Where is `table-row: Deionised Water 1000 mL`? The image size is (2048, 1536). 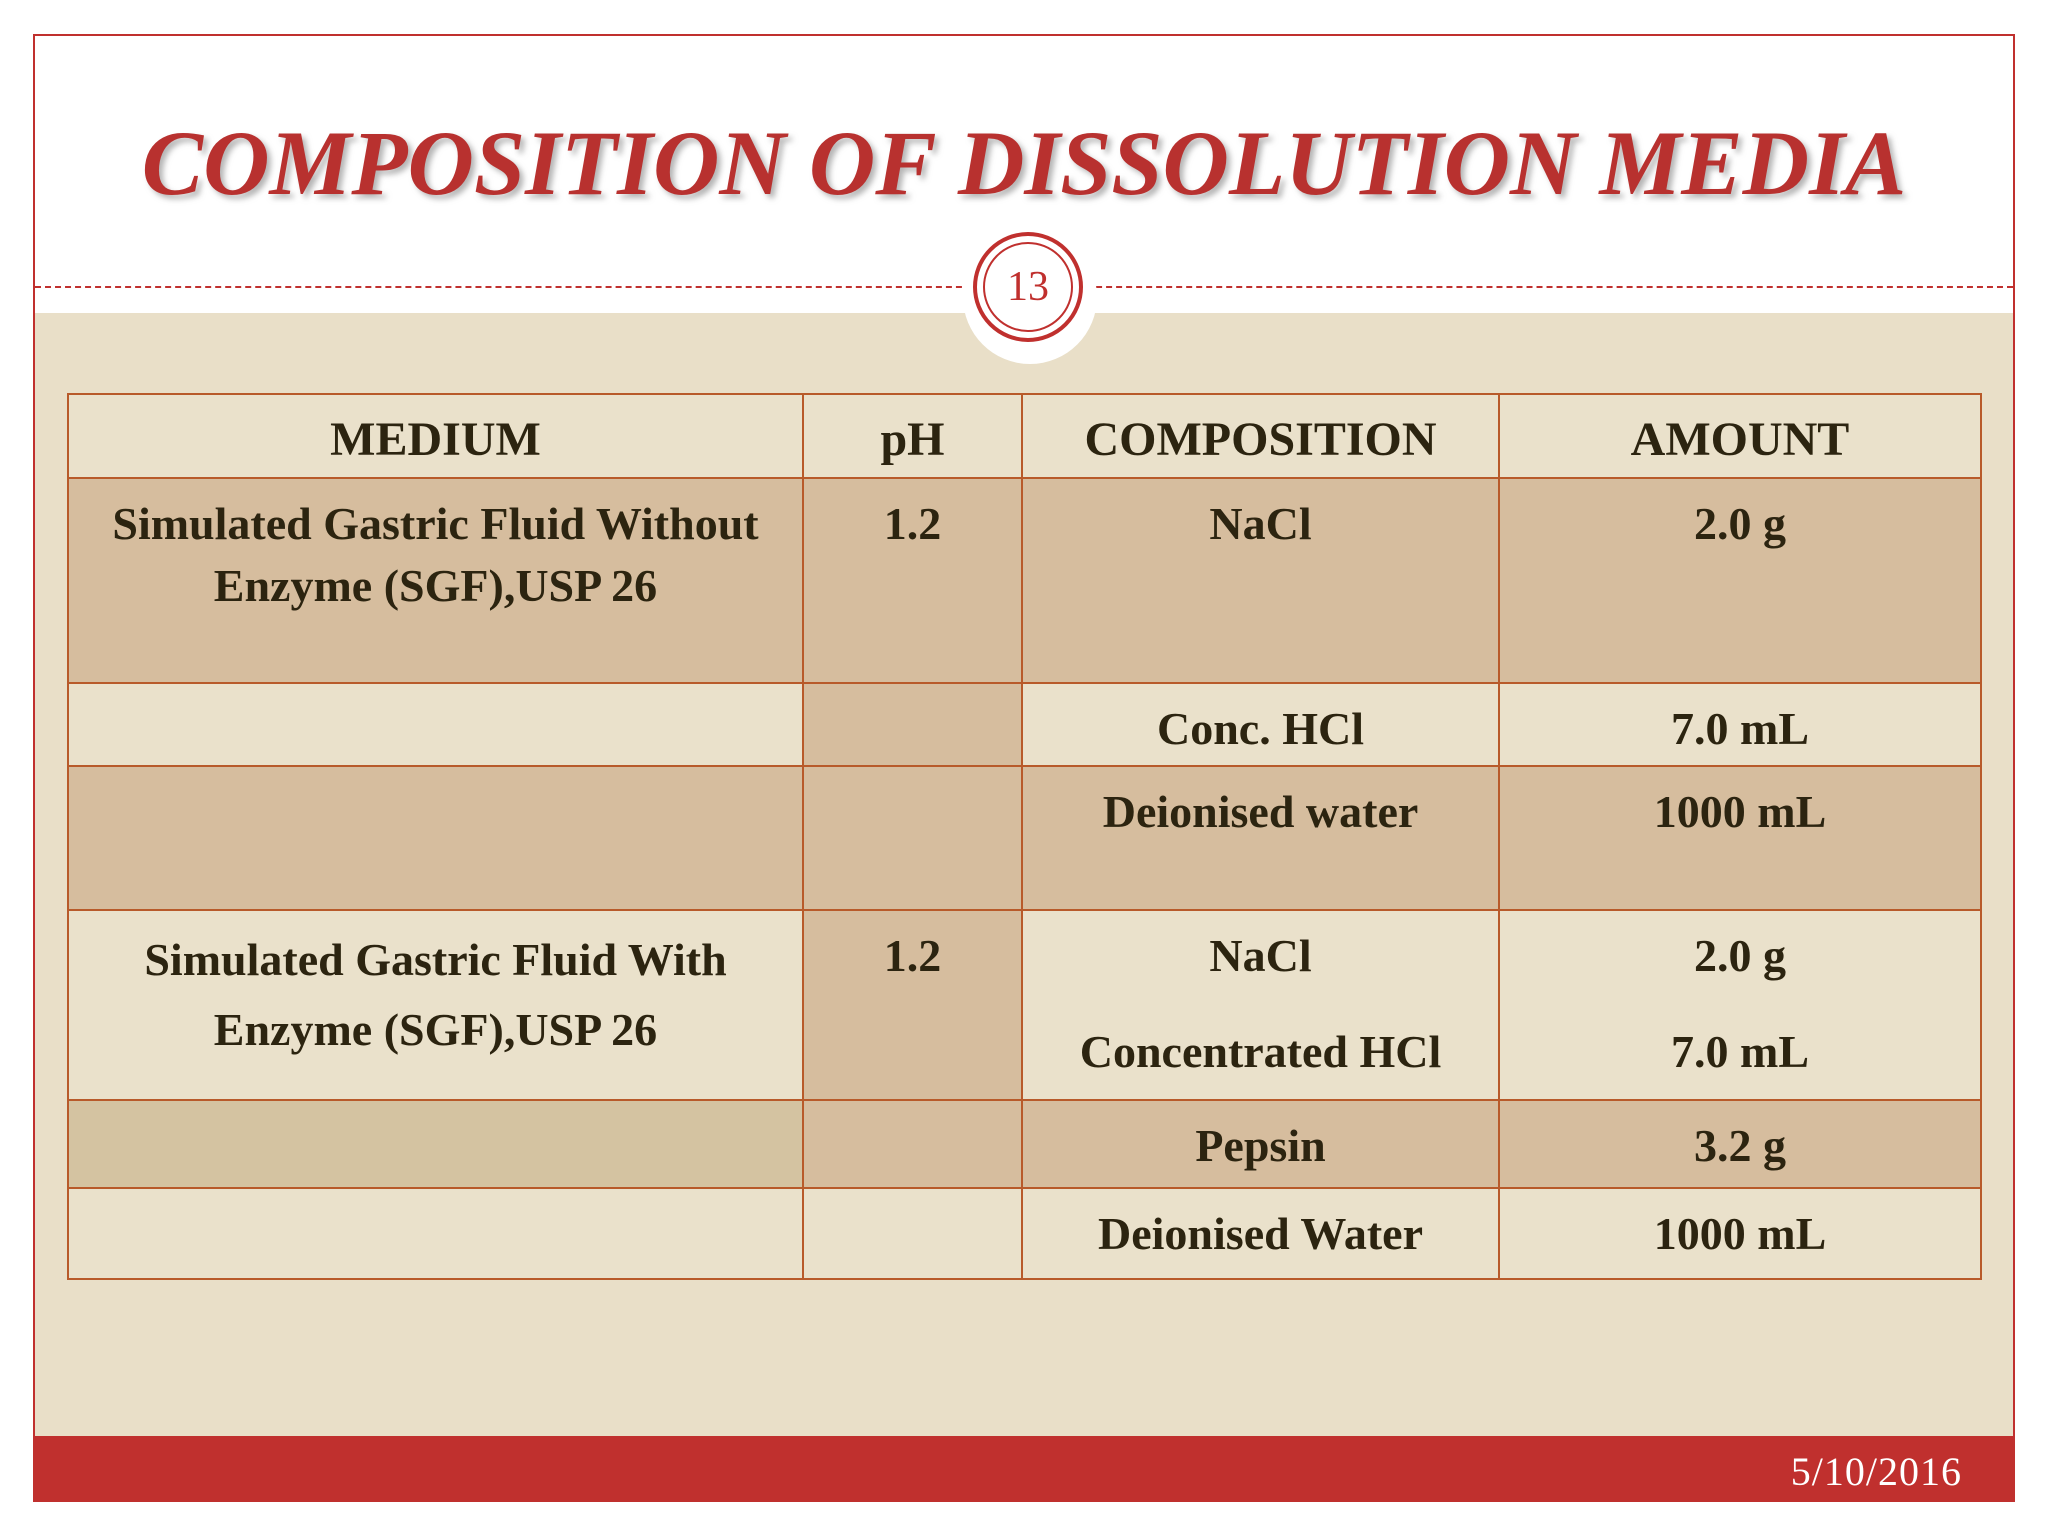 table-row: Deionised Water 1000 mL is located at coordinates (1024, 1233).